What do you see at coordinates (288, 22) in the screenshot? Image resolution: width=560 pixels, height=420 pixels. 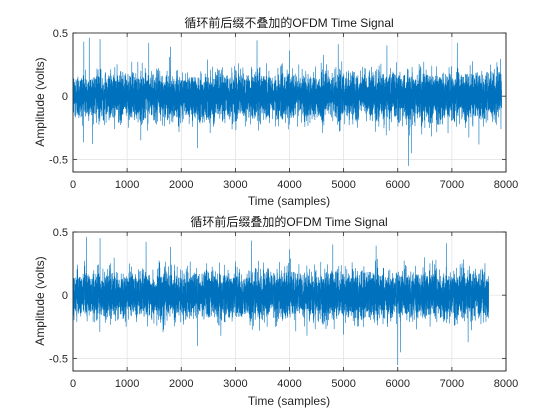 I see `chart-title: 循环前后缀不叠加的OFDM Time Signal` at bounding box center [288, 22].